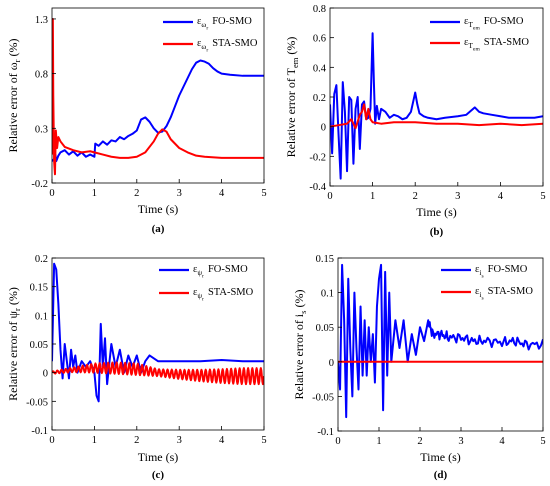 Image resolution: width=550 pixels, height=486 pixels. What do you see at coordinates (41, 316) in the screenshot?
I see `y-tick-label: 0.1` at bounding box center [41, 316].